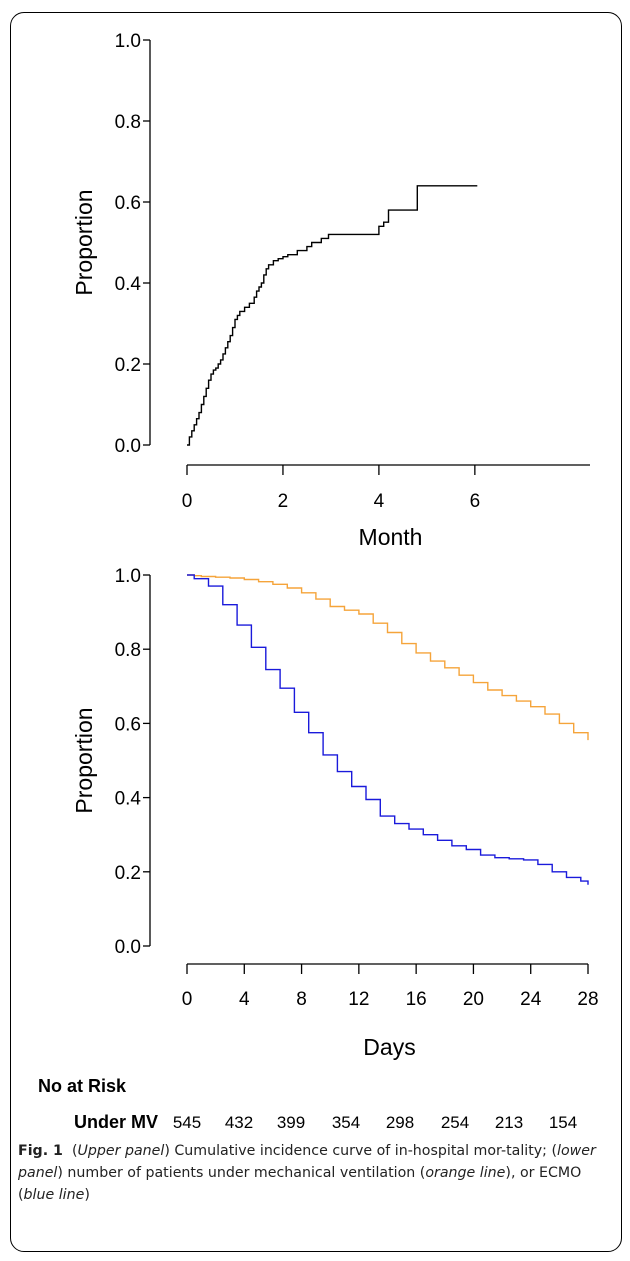  I want to click on risk-table-heading: No at Risk, so click(82, 1086).